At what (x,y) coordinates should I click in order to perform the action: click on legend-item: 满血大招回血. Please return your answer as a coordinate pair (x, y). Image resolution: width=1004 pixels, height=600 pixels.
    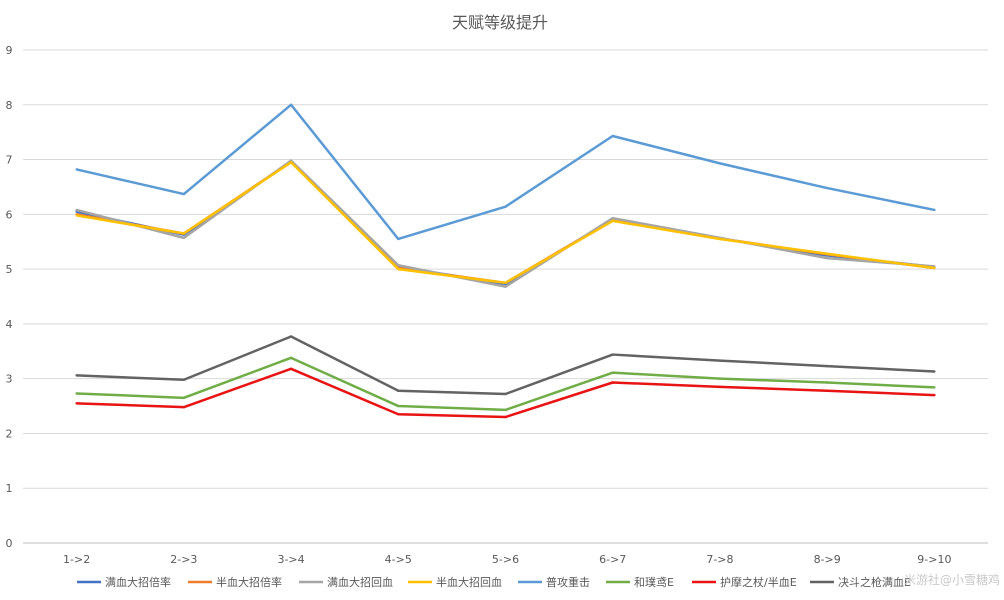
    Looking at the image, I should click on (346, 582).